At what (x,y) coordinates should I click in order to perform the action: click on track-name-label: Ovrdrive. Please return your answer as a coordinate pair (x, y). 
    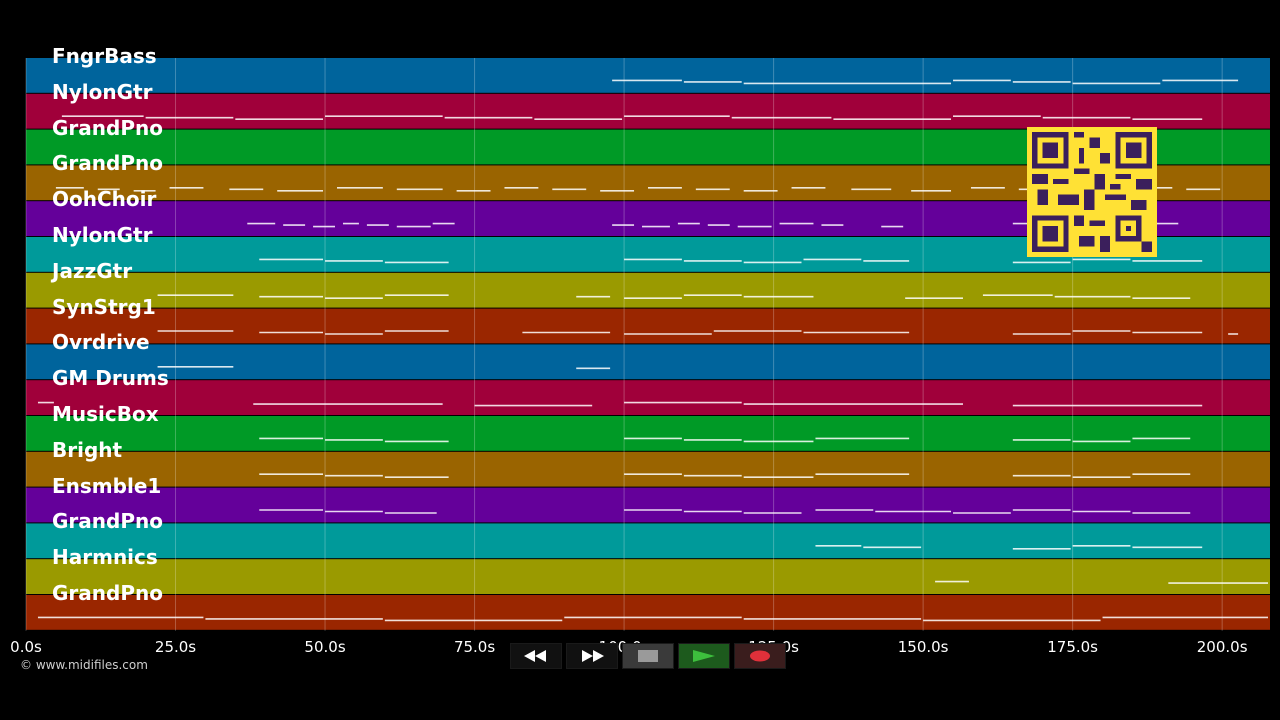
    Looking at the image, I should click on (101, 342).